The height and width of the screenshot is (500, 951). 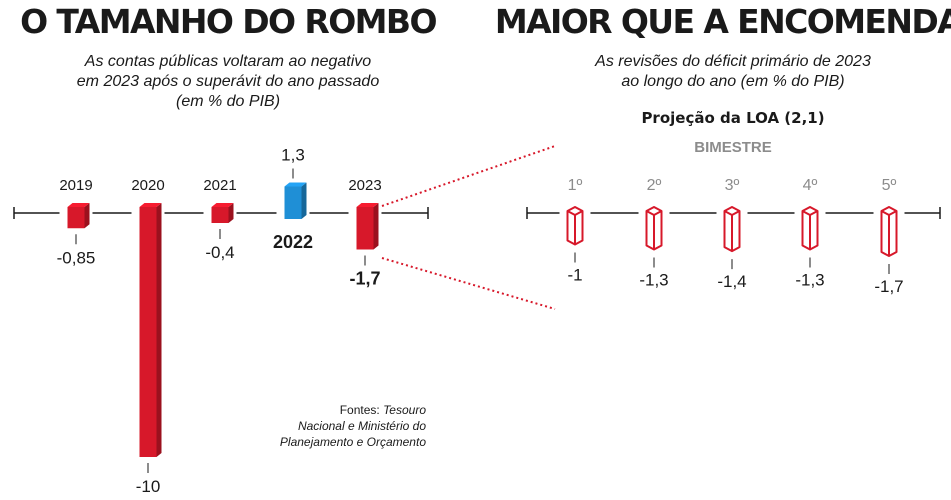 I want to click on bar-2023: 2023 -1,7, so click(x=364, y=233).